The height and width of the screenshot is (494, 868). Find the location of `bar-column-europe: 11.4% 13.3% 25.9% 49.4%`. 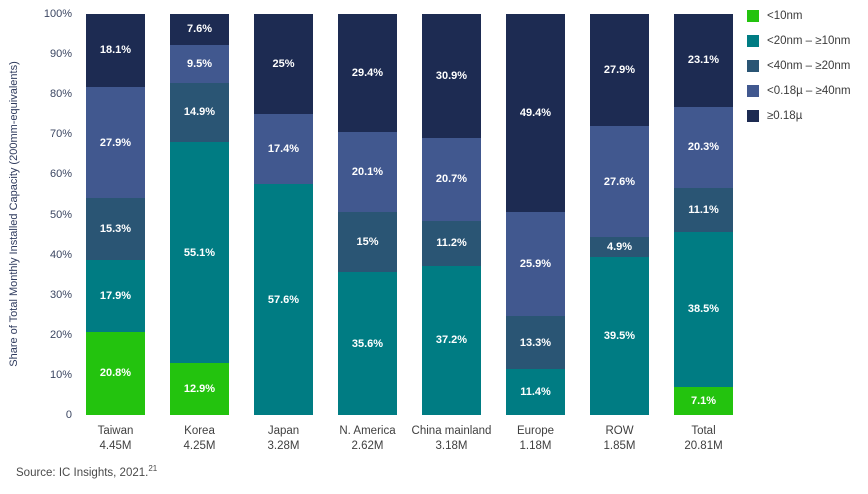

bar-column-europe: 11.4% 13.3% 25.9% 49.4% is located at coordinates (535, 214).